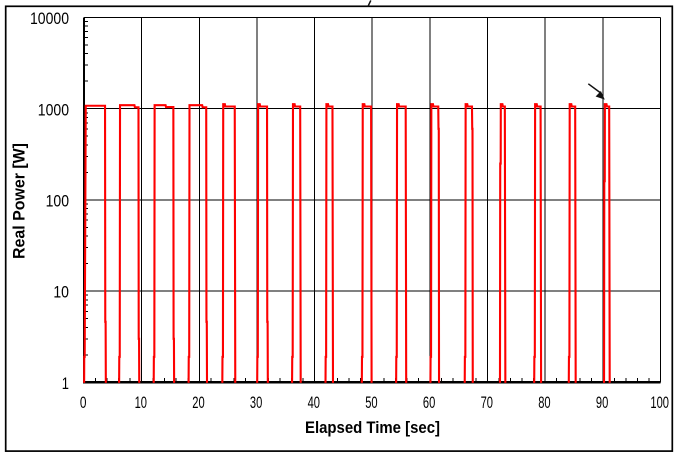 This screenshot has height=458, width=682. Describe the element at coordinates (371, 402) in the screenshot. I see `svg-text: 50` at that location.